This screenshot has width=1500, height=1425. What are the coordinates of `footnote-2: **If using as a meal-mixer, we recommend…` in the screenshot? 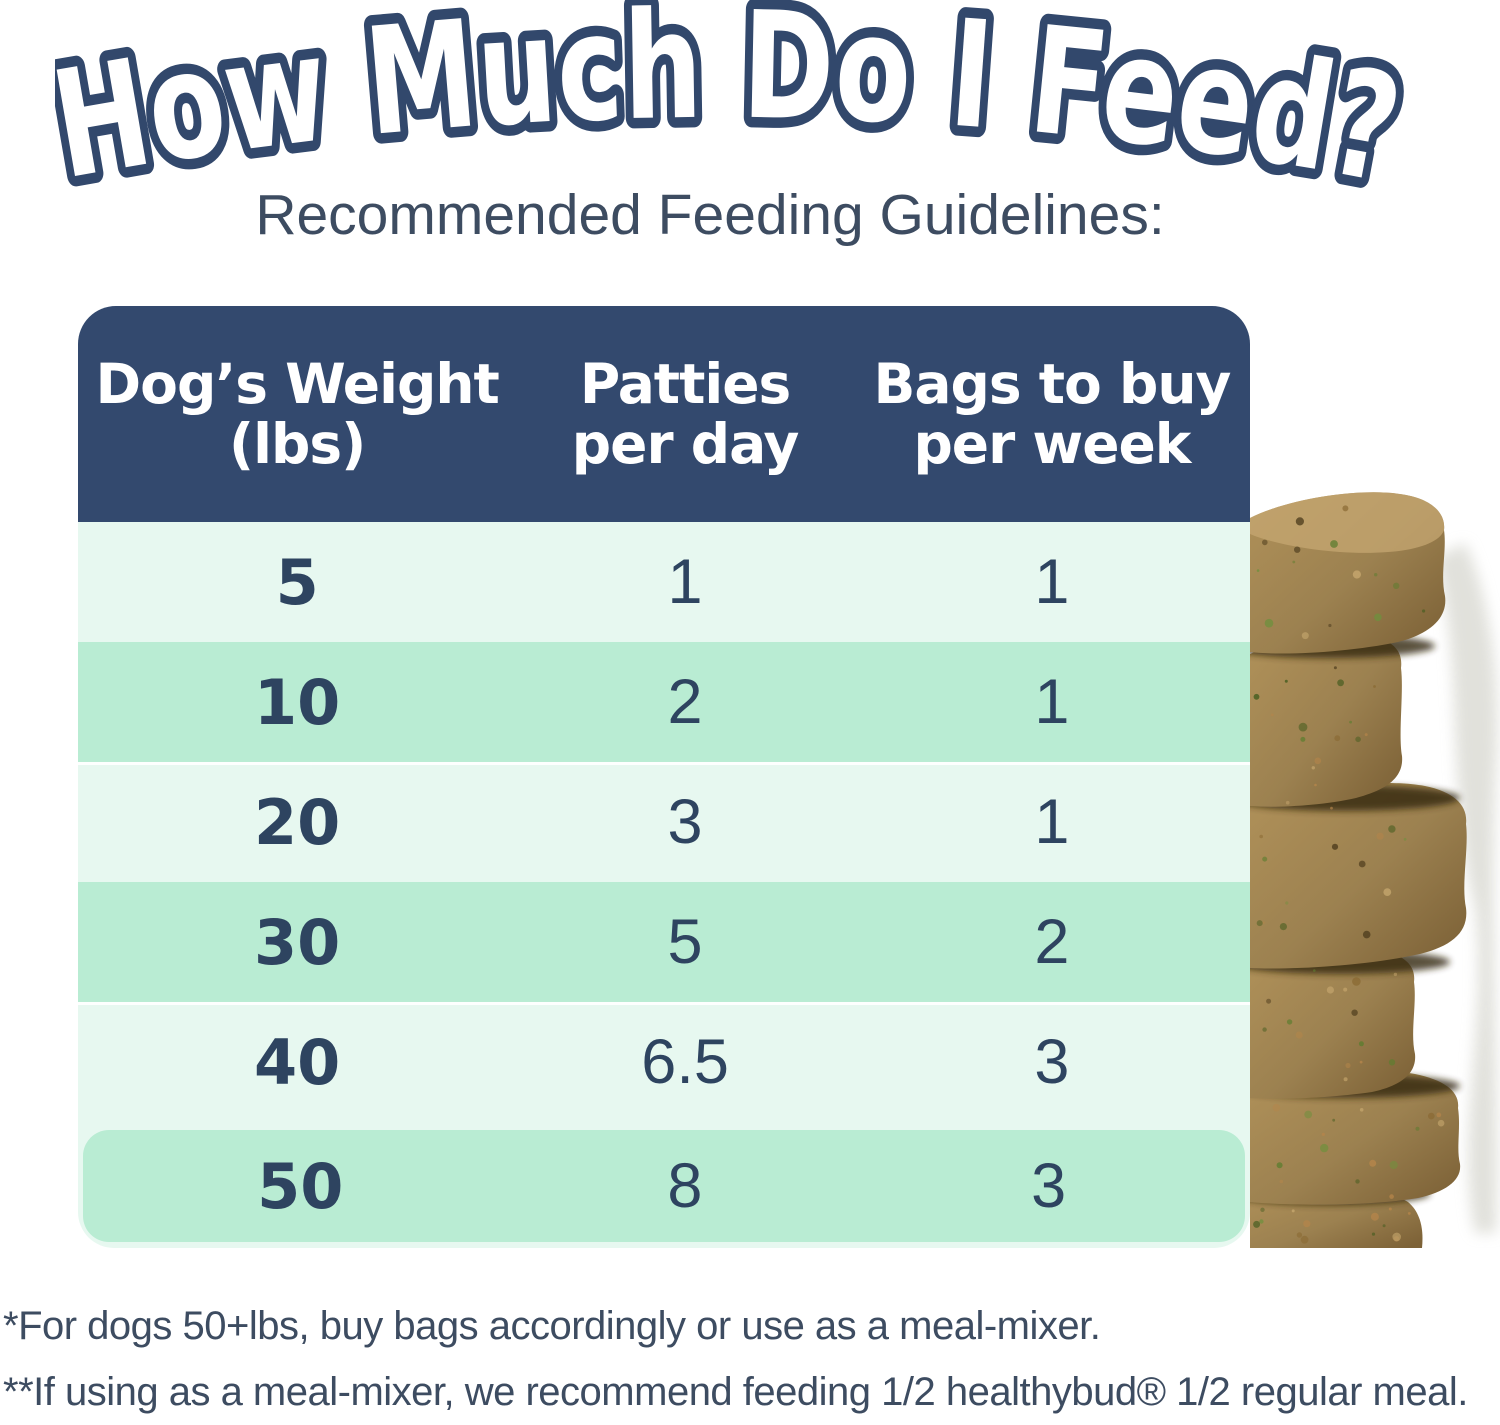 It's located at (735, 1392).